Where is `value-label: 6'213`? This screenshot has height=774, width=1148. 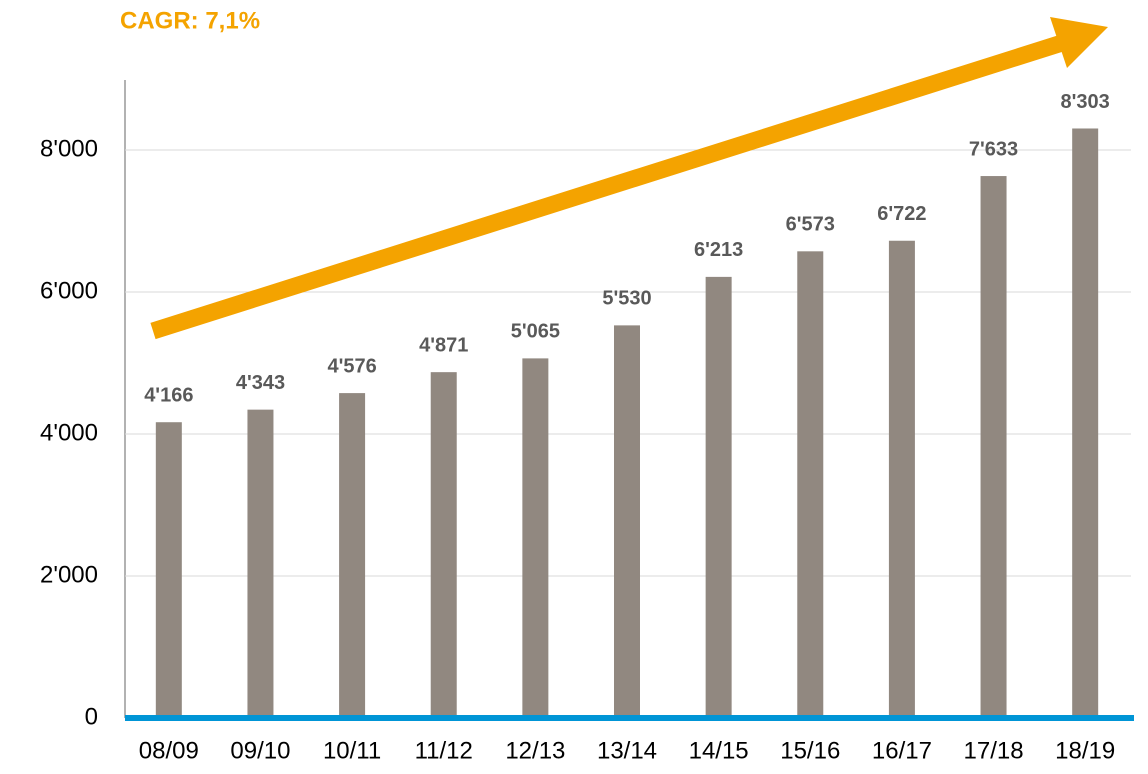 value-label: 6'213 is located at coordinates (718, 250).